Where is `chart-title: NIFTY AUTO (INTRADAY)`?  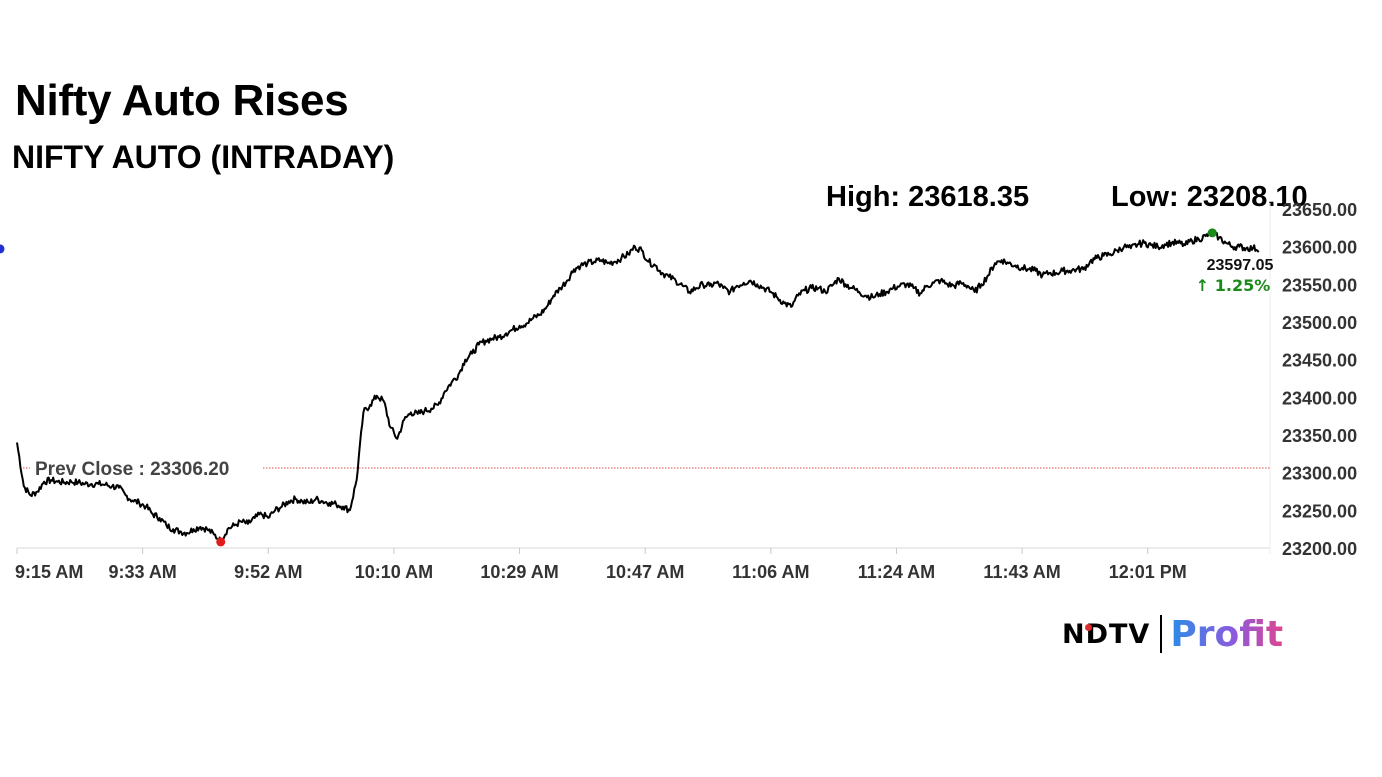 chart-title: NIFTY AUTO (INTRADAY) is located at coordinates (203, 157).